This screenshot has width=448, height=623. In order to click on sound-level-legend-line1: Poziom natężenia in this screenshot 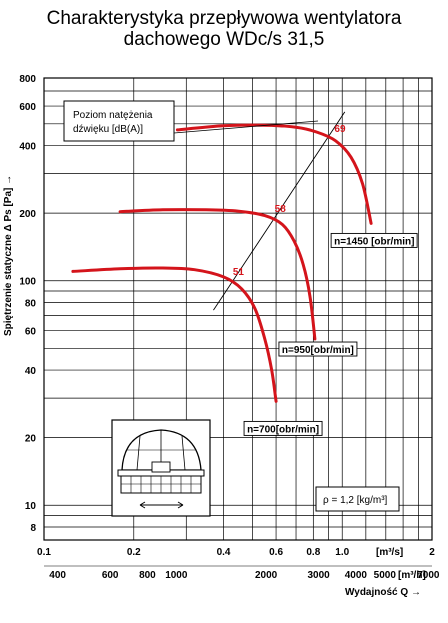, I will do `click(113, 115)`.